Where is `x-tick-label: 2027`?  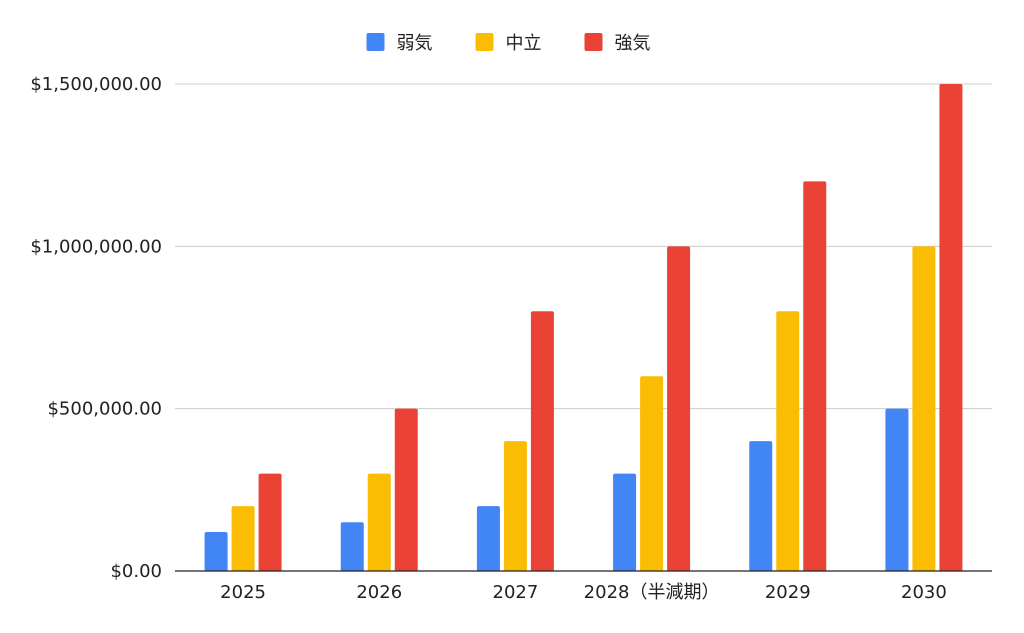
x-tick-label: 2027 is located at coordinates (516, 592).